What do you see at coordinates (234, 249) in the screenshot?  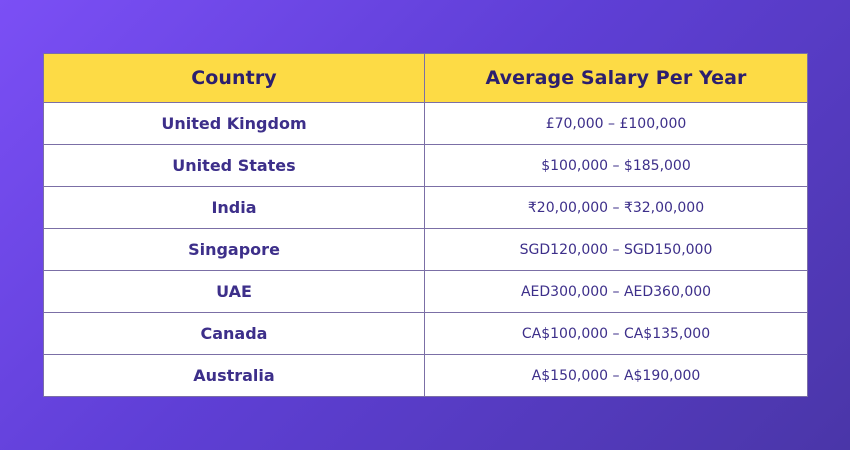 I see `country-cell: Singapore` at bounding box center [234, 249].